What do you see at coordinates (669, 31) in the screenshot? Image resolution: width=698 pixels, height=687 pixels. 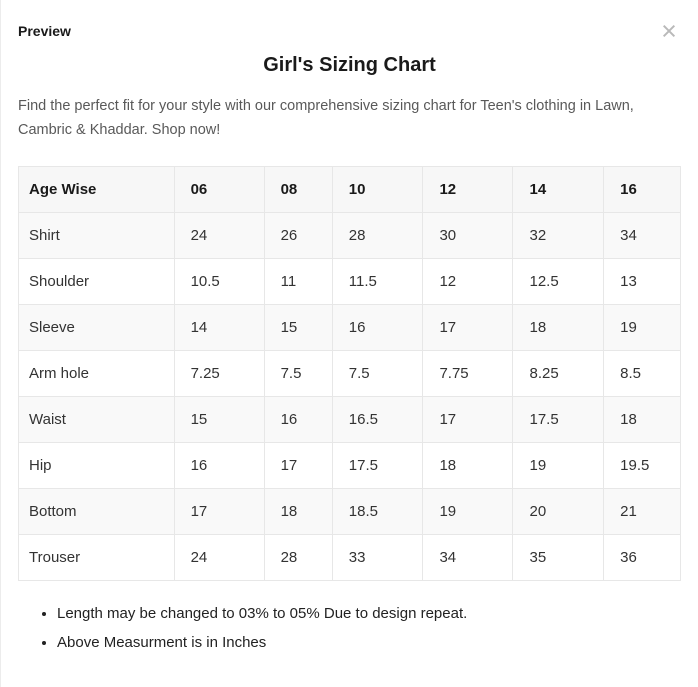 I see `close-icon: ×` at bounding box center [669, 31].